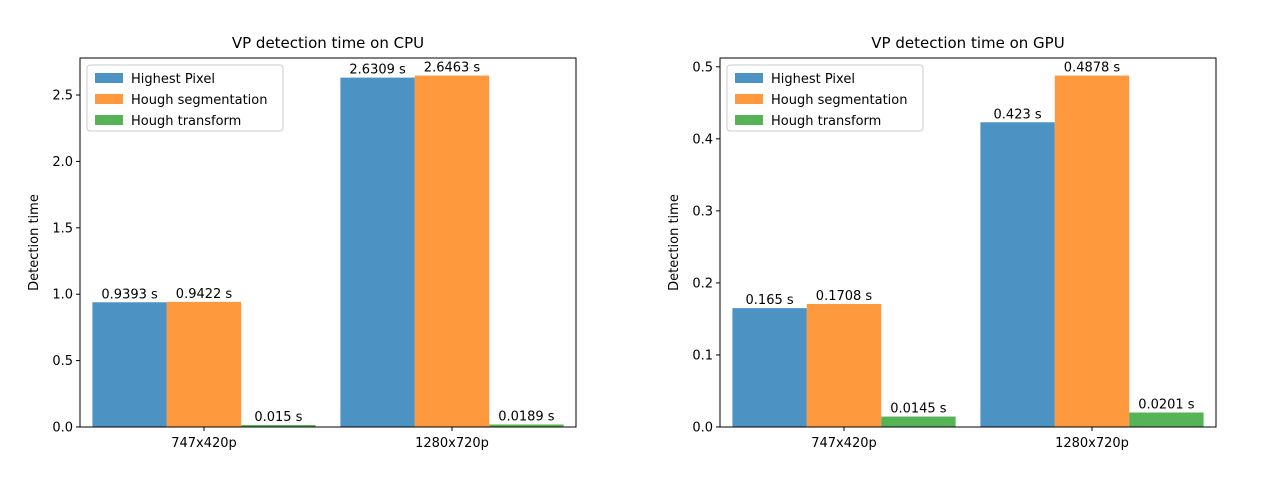  What do you see at coordinates (452, 68) in the screenshot?
I see `data-label: 2.6463 s` at bounding box center [452, 68].